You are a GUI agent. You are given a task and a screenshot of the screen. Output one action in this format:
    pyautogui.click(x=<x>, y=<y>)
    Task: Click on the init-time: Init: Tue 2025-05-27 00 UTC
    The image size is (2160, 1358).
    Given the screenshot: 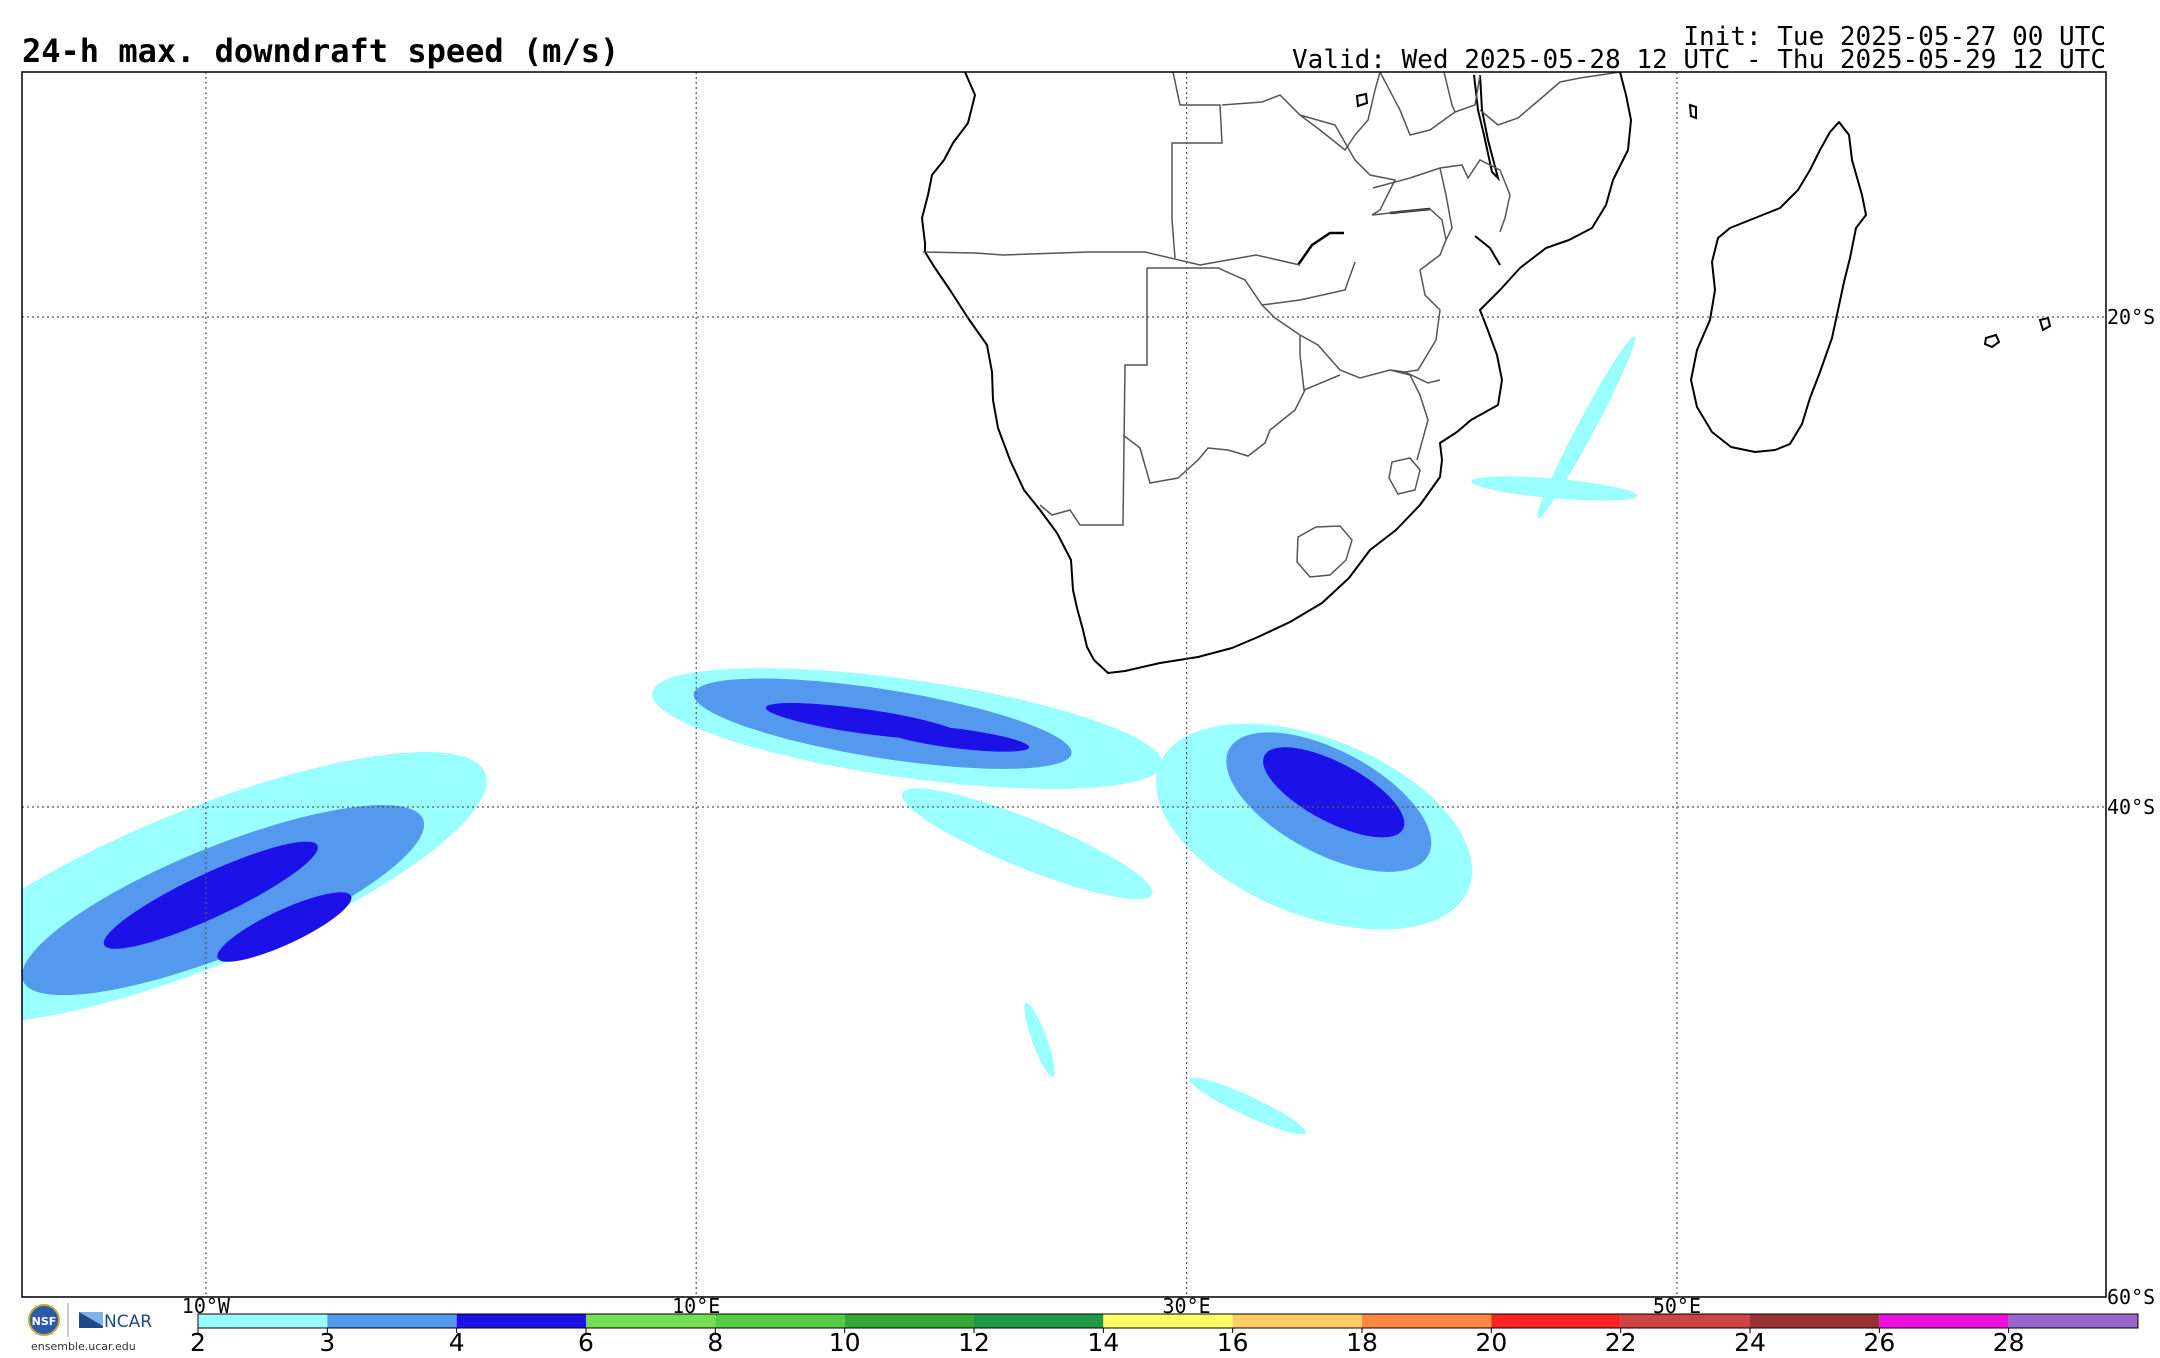 What is the action you would take?
    pyautogui.click(x=1894, y=37)
    